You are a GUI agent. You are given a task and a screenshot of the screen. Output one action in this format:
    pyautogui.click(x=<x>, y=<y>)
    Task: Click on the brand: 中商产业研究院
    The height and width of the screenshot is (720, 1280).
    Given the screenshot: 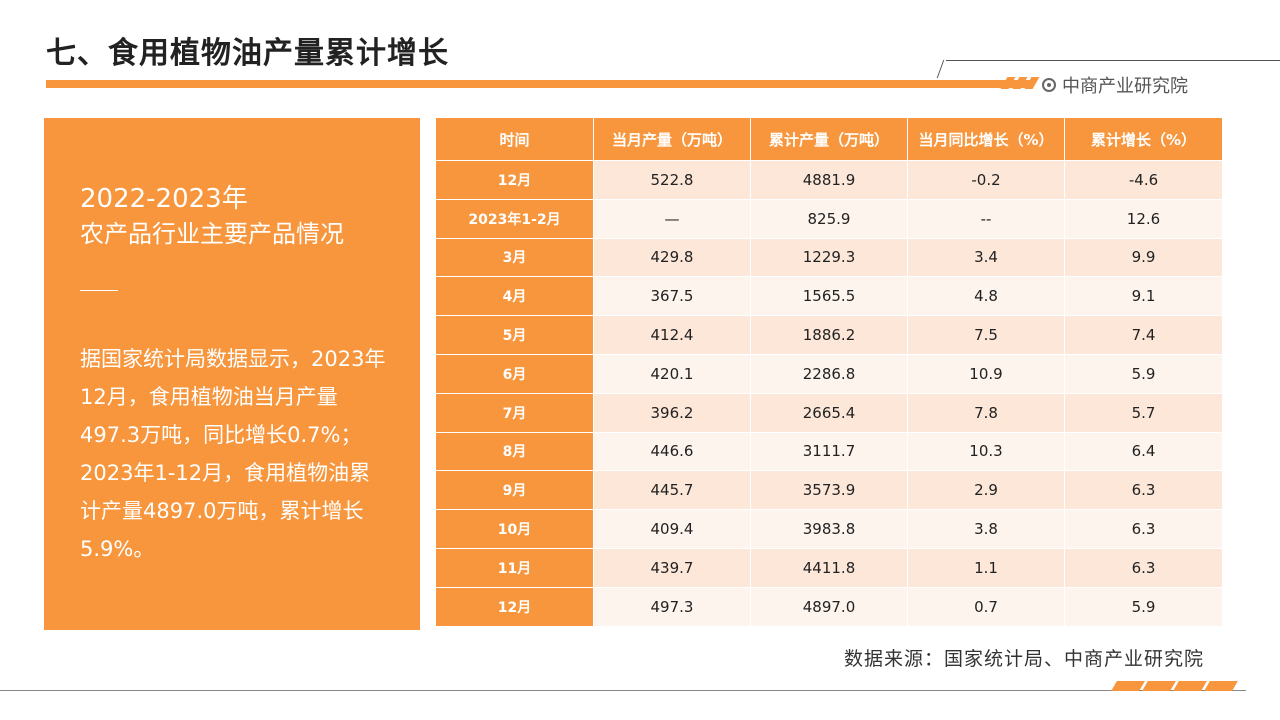 What is the action you would take?
    pyautogui.click(x=1115, y=85)
    